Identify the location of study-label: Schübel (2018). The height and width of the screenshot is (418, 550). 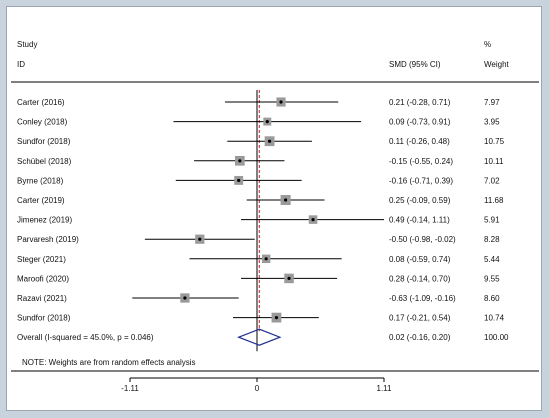
(44, 161).